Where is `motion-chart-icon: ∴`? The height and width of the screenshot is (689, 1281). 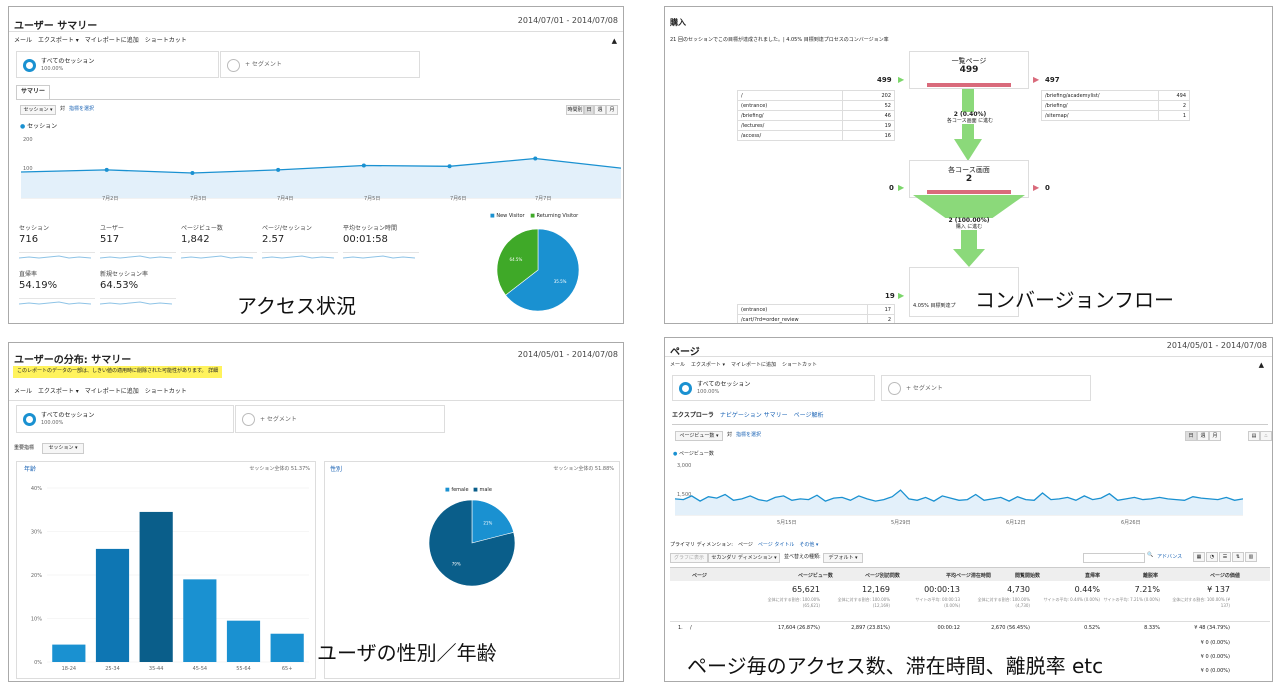 motion-chart-icon: ∴ is located at coordinates (1266, 436).